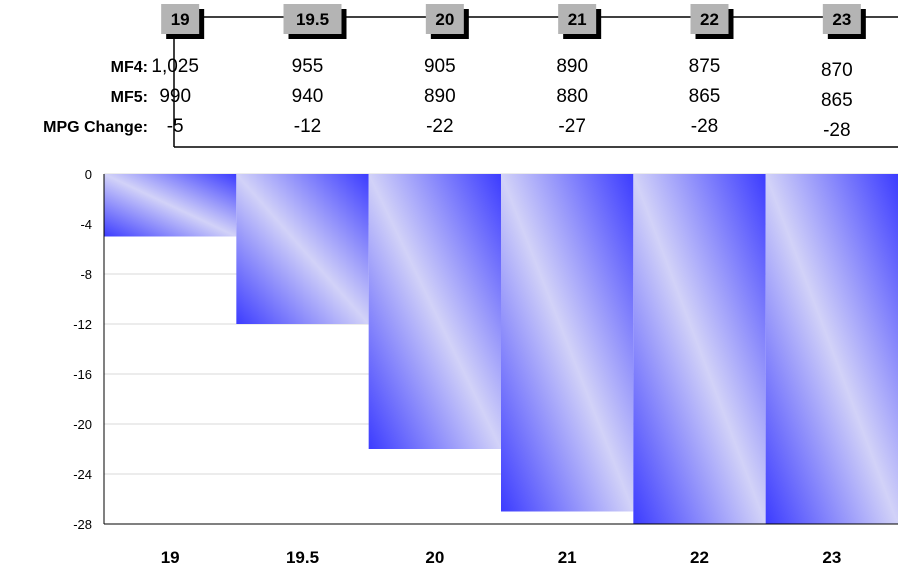 The image size is (898, 576). Describe the element at coordinates (82, 474) in the screenshot. I see `y-tick-label: -24` at that location.